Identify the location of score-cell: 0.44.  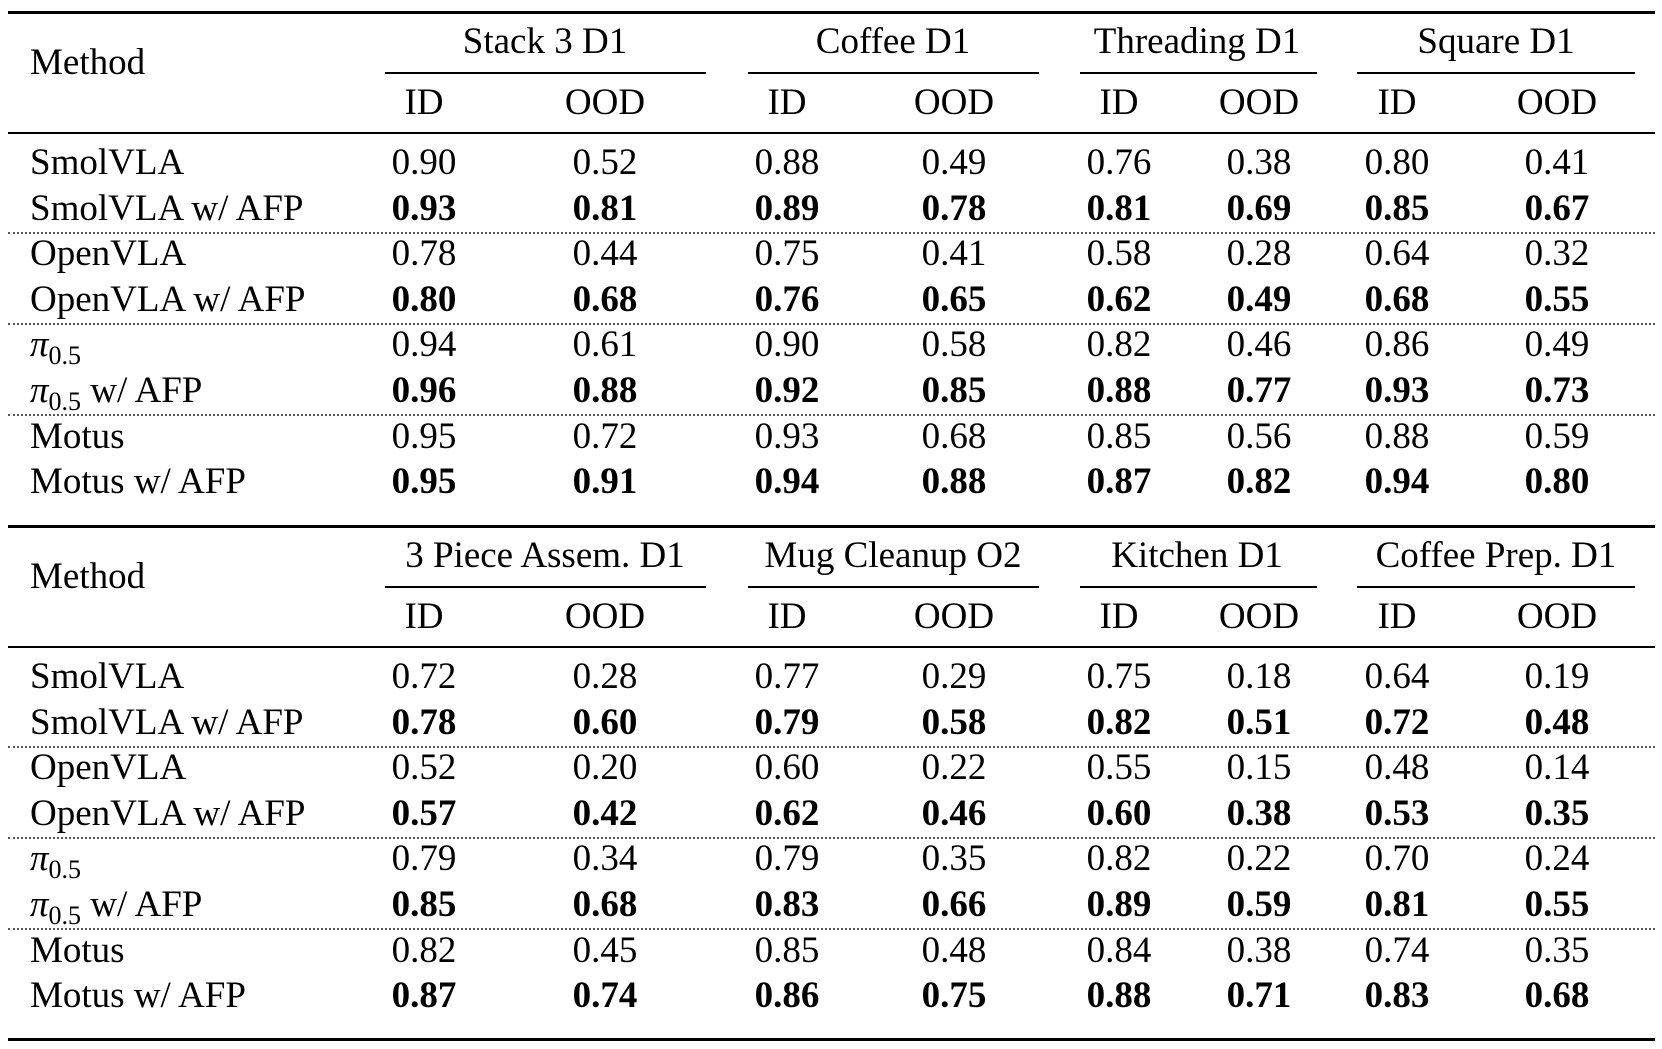
(605, 254).